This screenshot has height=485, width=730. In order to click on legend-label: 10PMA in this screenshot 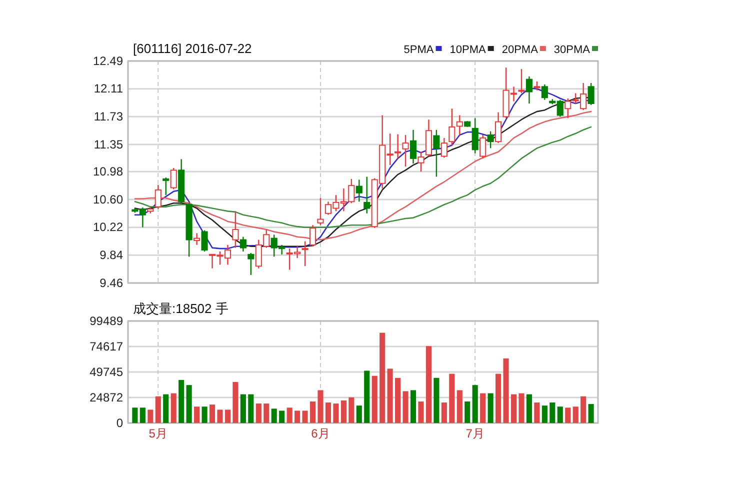, I will do `click(468, 50)`.